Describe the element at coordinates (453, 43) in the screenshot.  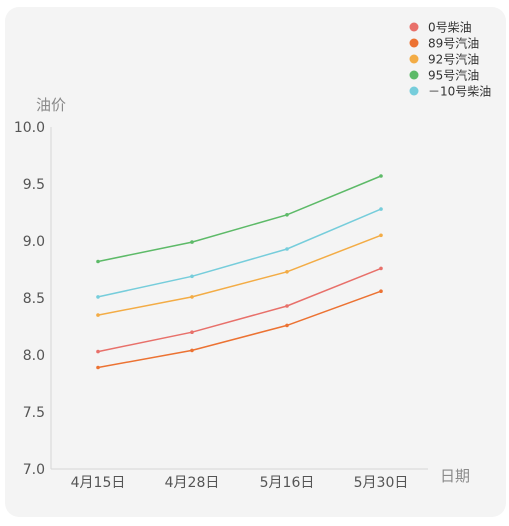
I see `legend-label: 89号汽油` at that location.